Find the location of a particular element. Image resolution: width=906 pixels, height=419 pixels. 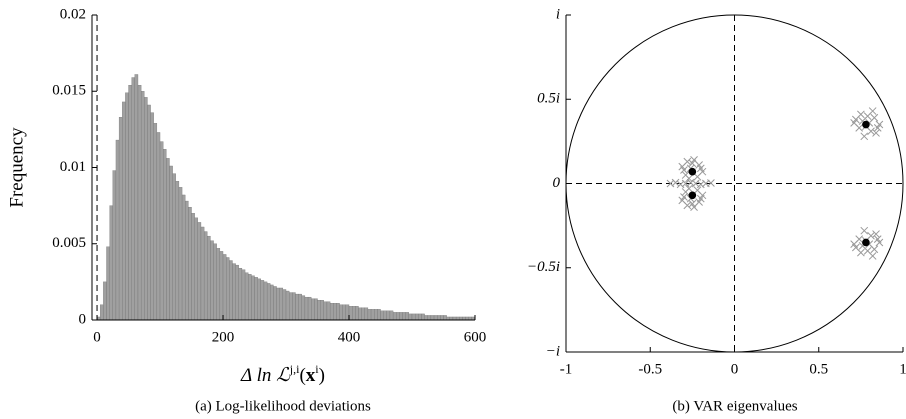

x-tick-label: 400 is located at coordinates (349, 337).